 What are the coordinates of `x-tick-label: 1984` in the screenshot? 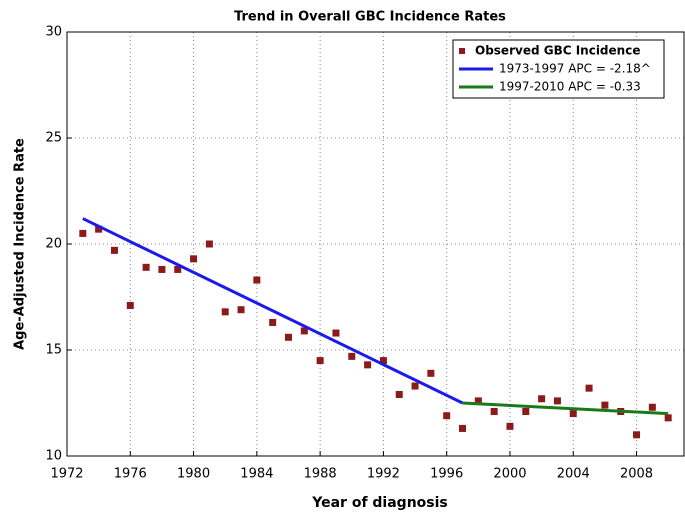 It's located at (256, 474).